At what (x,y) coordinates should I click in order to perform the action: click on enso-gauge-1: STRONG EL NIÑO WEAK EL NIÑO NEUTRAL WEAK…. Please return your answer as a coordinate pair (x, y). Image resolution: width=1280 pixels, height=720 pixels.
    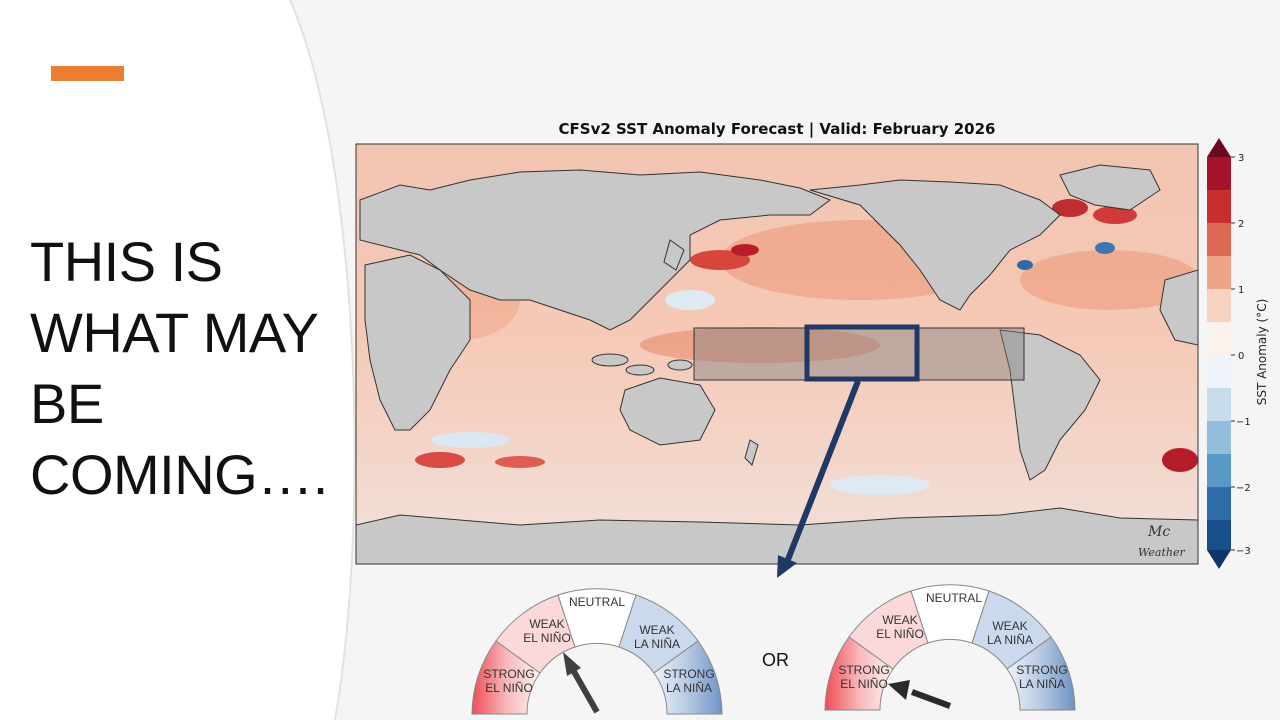
    Looking at the image, I should click on (597, 651).